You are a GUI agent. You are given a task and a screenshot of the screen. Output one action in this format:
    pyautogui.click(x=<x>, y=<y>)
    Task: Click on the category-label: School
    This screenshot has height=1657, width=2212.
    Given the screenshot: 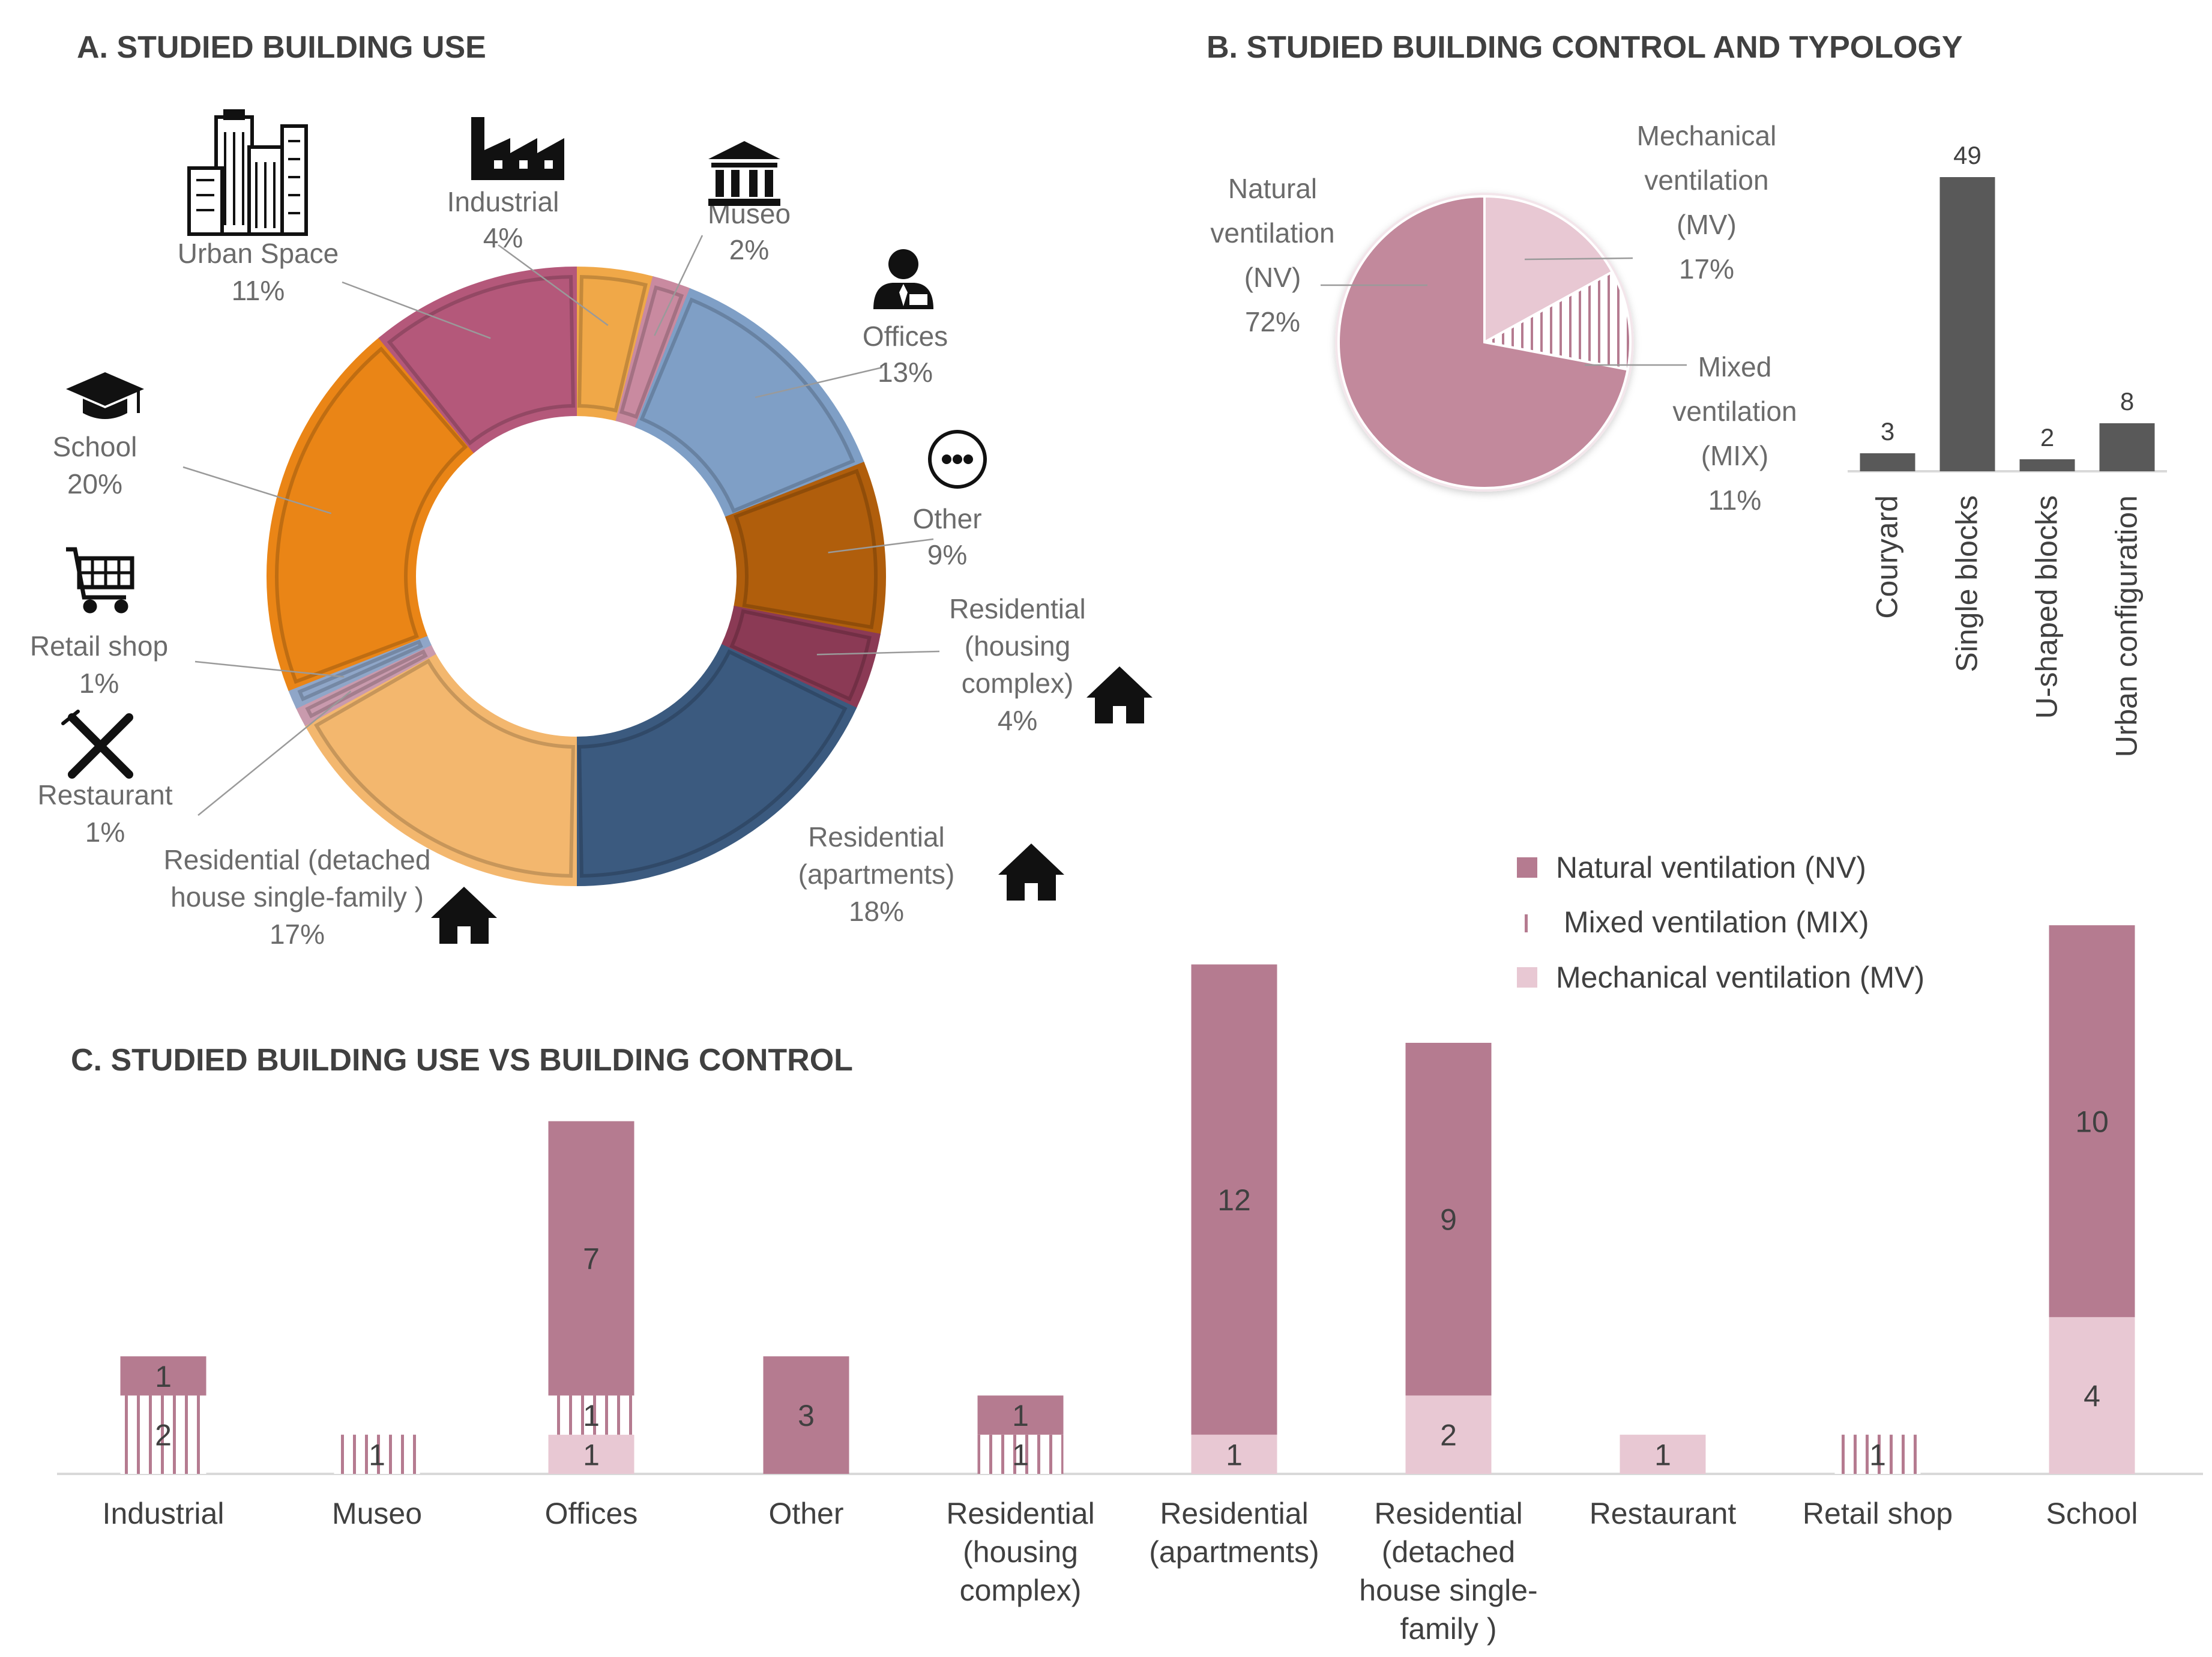 What is the action you would take?
    pyautogui.click(x=2092, y=1513)
    